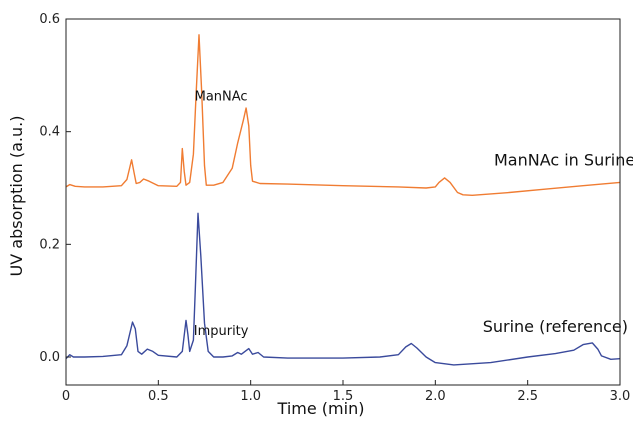 The height and width of the screenshot is (421, 633). What do you see at coordinates (620, 396) in the screenshot?
I see `x-tick-label: 3.0` at bounding box center [620, 396].